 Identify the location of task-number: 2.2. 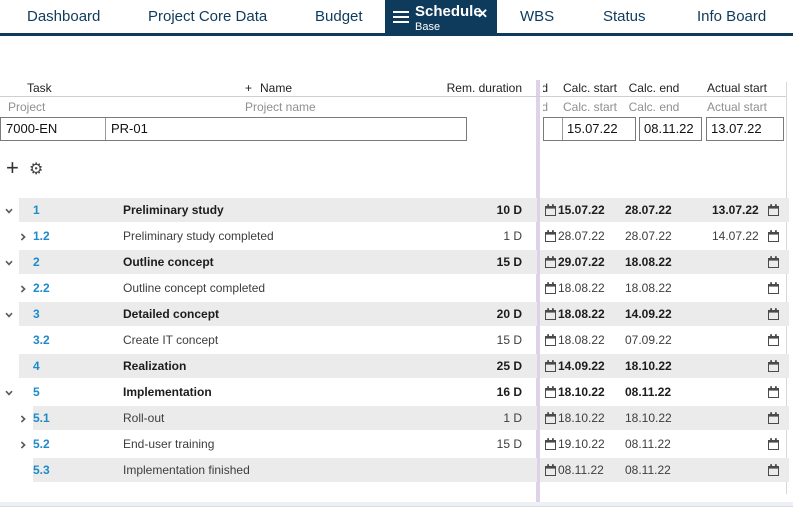
(41, 288).